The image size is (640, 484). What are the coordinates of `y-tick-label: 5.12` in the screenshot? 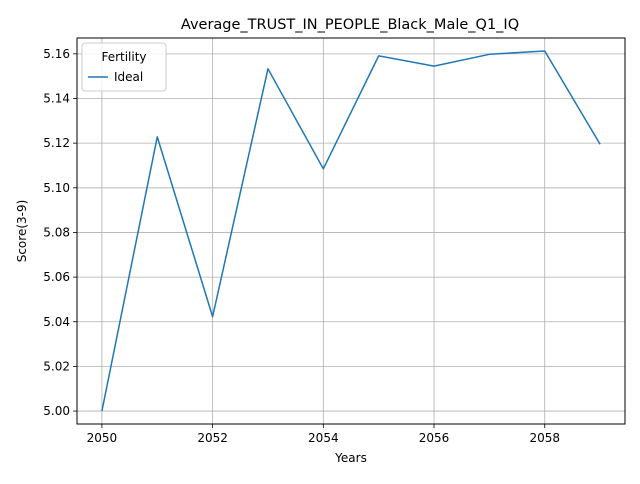 It's located at (56, 143).